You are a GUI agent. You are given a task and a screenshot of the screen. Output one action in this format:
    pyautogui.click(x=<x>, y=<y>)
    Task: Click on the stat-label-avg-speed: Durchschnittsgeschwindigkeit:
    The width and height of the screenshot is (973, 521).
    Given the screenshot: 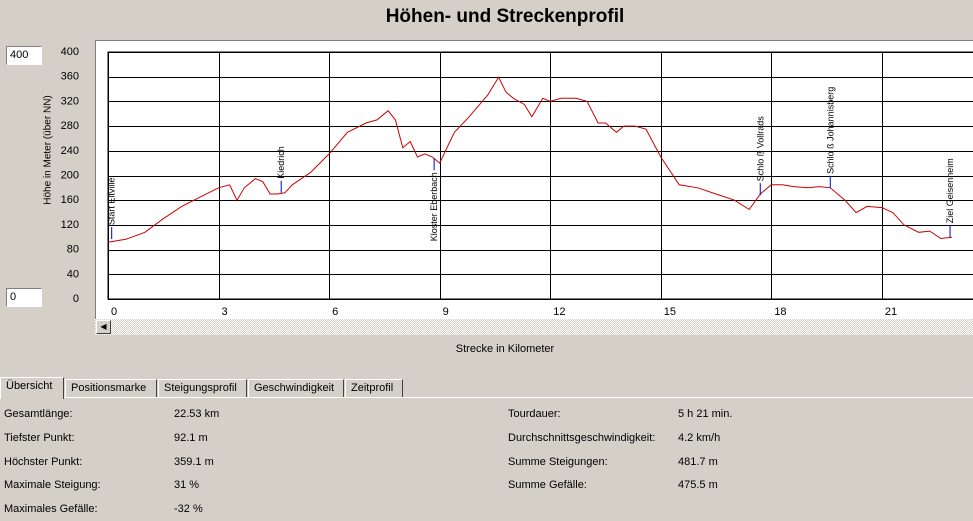 What is the action you would take?
    pyautogui.click(x=582, y=438)
    